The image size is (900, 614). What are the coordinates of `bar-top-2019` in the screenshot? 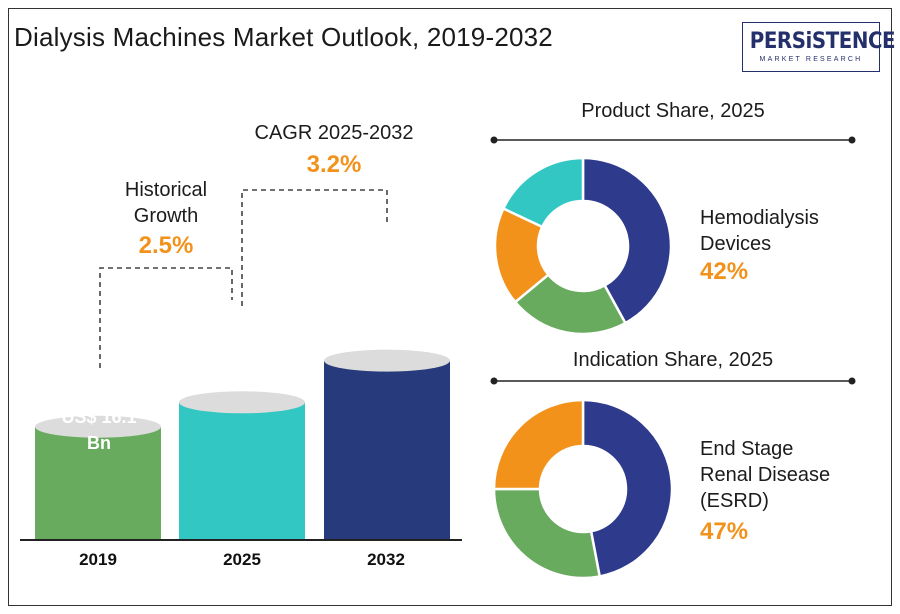 It's located at (98, 426).